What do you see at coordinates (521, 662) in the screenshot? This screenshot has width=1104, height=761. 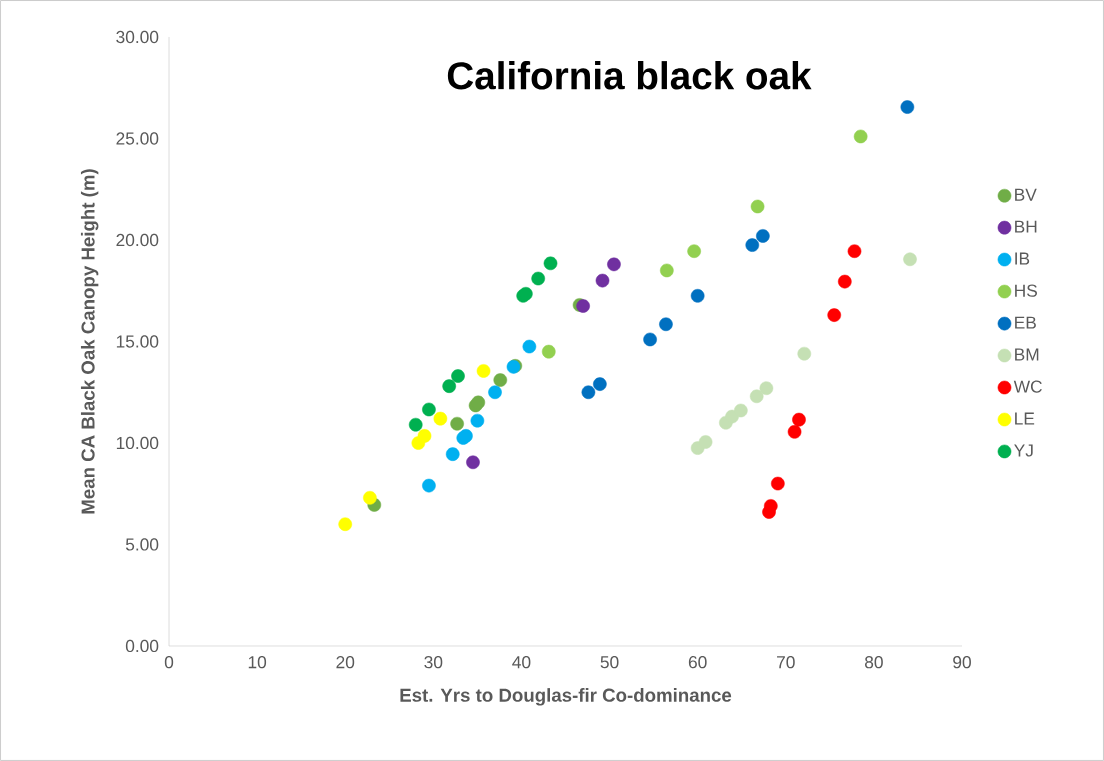 I see `x-tick-label: 40` at bounding box center [521, 662].